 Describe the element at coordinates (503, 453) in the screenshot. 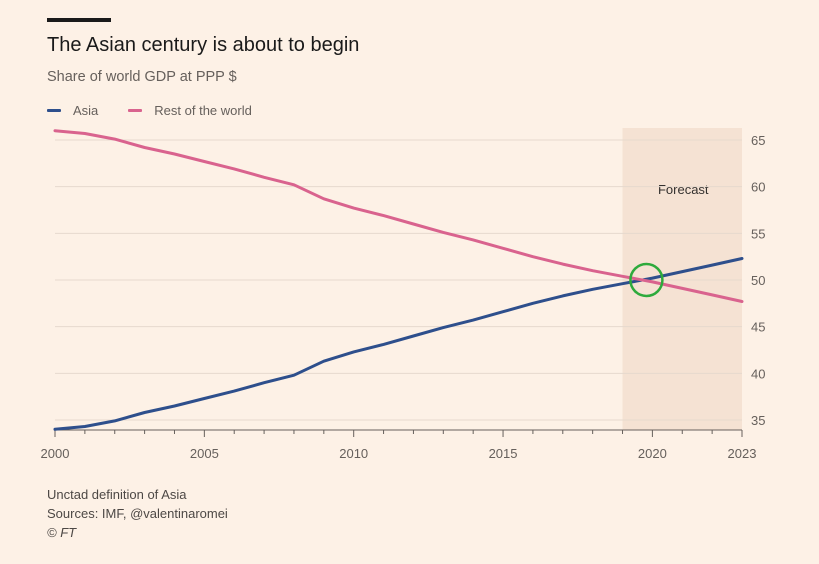

I see `x-tick-label-2015: 2015` at that location.